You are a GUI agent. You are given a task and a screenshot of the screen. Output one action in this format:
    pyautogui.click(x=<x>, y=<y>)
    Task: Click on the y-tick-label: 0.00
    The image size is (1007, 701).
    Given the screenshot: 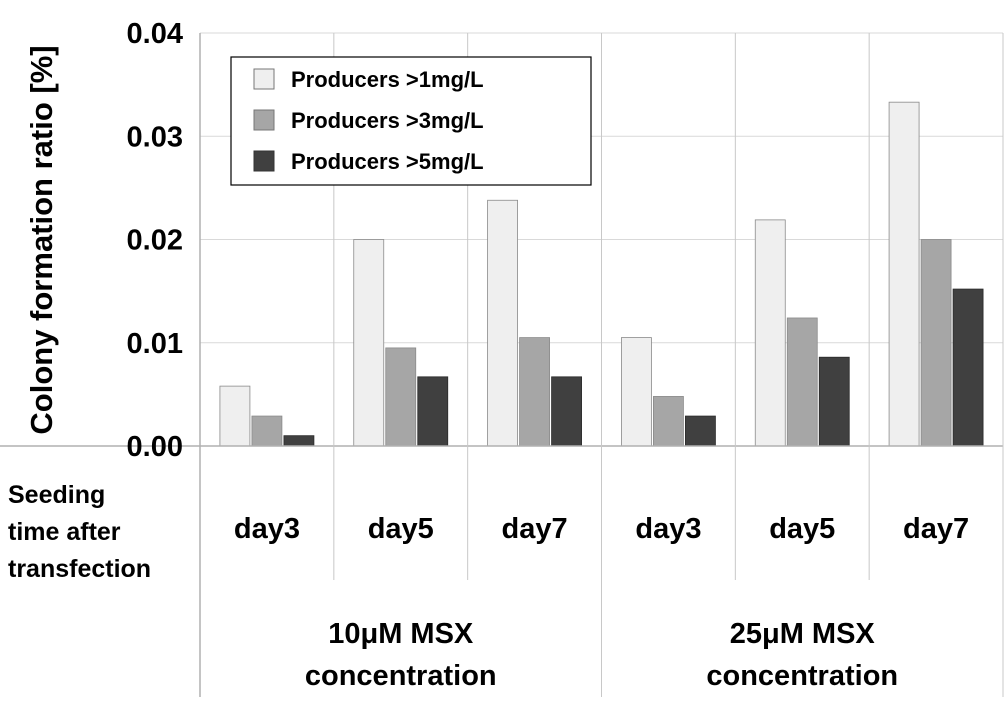 What is the action you would take?
    pyautogui.click(x=155, y=447)
    